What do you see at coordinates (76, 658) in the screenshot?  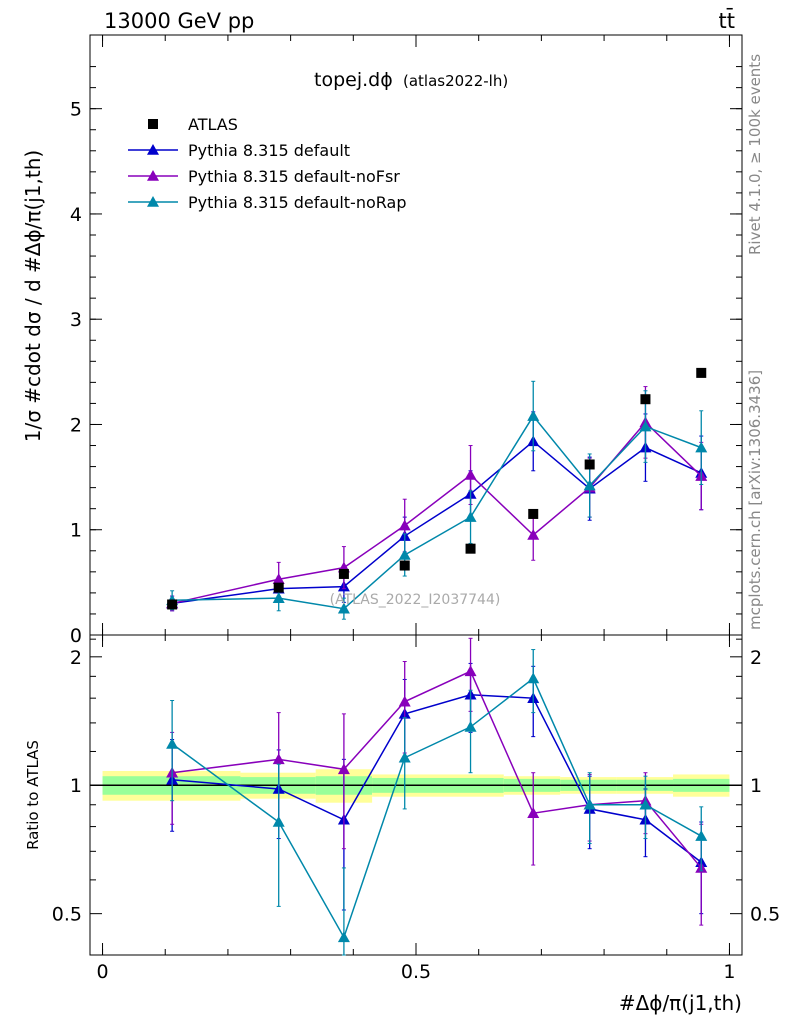 I see `ratio-y-tick-label: 2` at bounding box center [76, 658].